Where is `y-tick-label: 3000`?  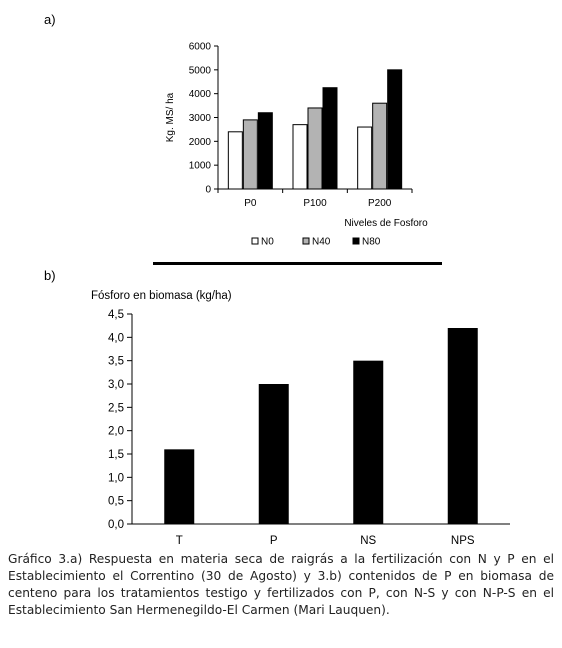
y-tick-label: 3000 is located at coordinates (200, 118).